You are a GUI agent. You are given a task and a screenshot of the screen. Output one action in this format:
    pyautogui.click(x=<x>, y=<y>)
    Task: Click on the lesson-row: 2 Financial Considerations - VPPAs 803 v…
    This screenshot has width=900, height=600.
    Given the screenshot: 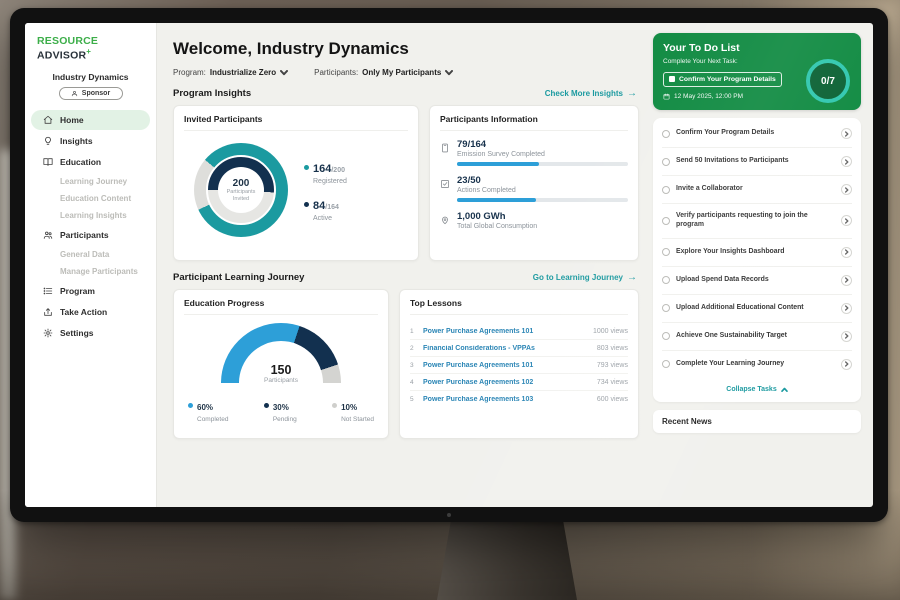 What is the action you would take?
    pyautogui.click(x=519, y=348)
    